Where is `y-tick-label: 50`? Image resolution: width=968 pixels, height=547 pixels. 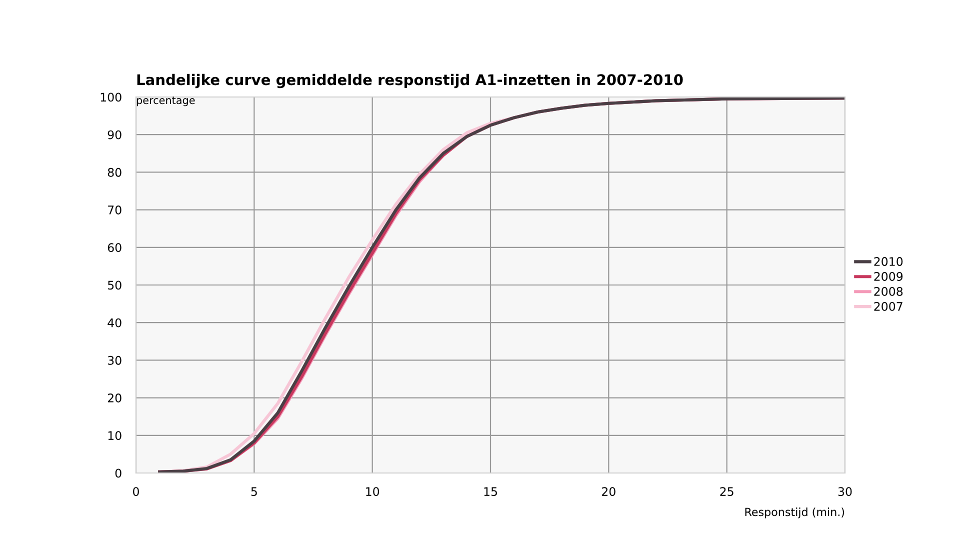 y-tick-label: 50 is located at coordinates (115, 285).